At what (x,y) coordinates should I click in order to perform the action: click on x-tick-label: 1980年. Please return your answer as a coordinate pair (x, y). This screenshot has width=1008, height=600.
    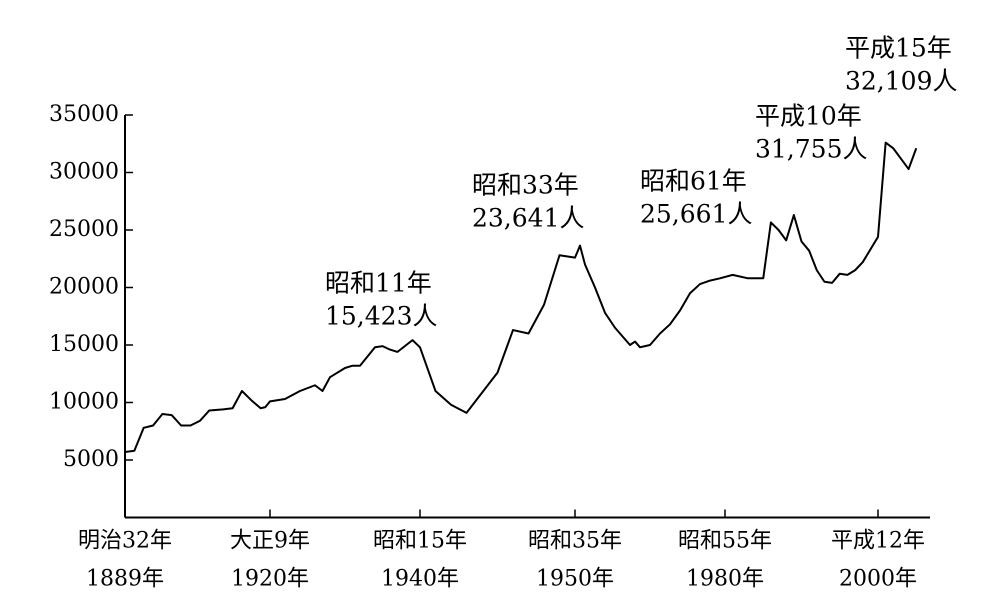
    Looking at the image, I should click on (725, 579).